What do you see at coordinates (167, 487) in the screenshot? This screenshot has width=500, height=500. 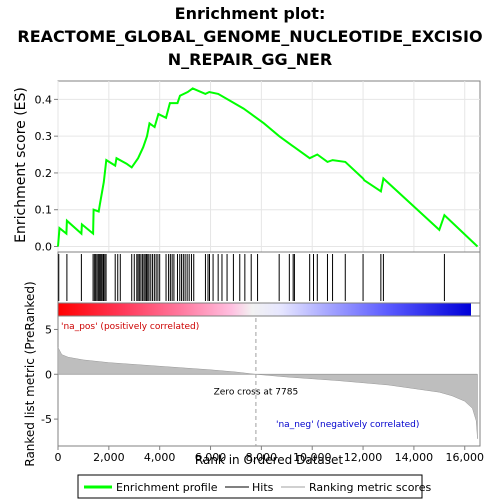 I see `legend-enrichment-profile-label: Enrichment profile` at bounding box center [167, 487].